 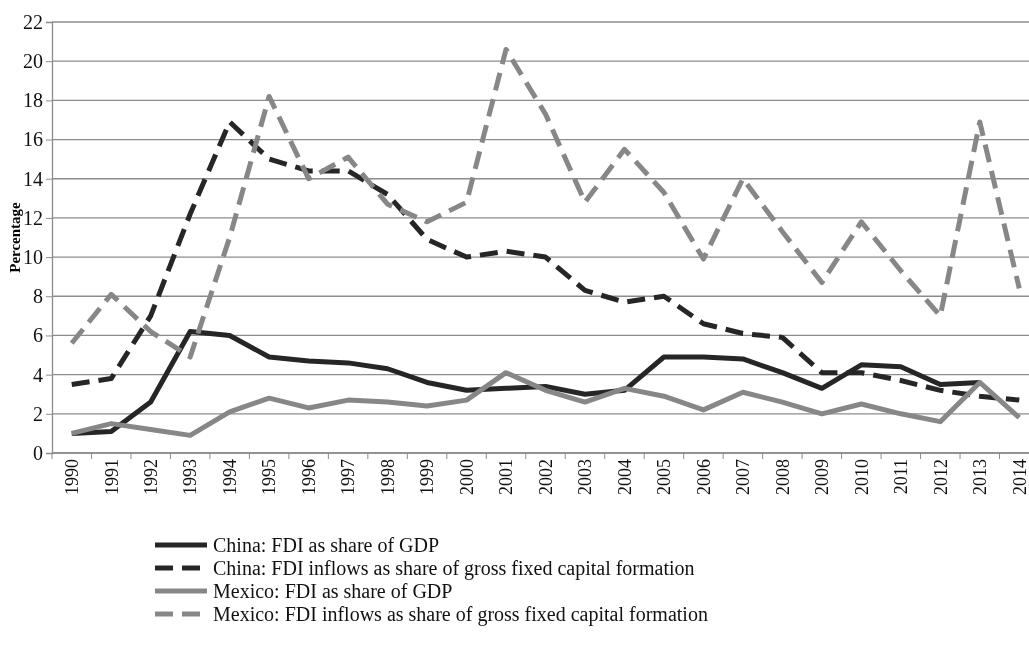 I want to click on x-tick-label: 1997, so click(x=348, y=477).